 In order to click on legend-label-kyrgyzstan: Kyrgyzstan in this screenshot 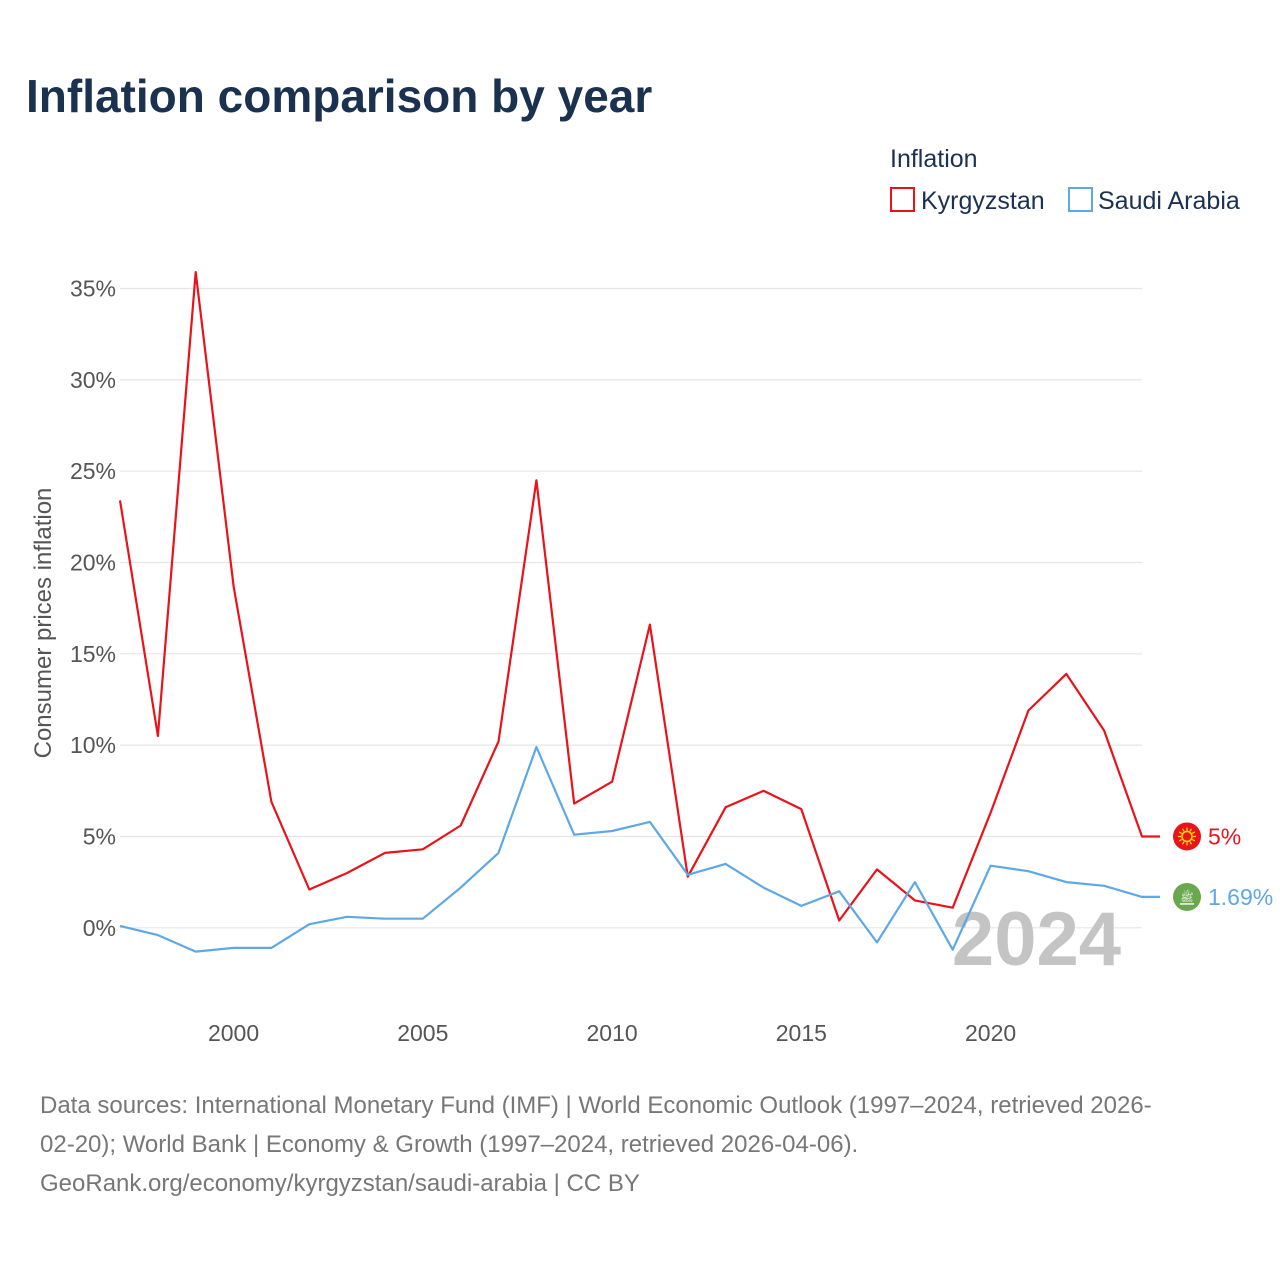, I will do `click(983, 201)`.